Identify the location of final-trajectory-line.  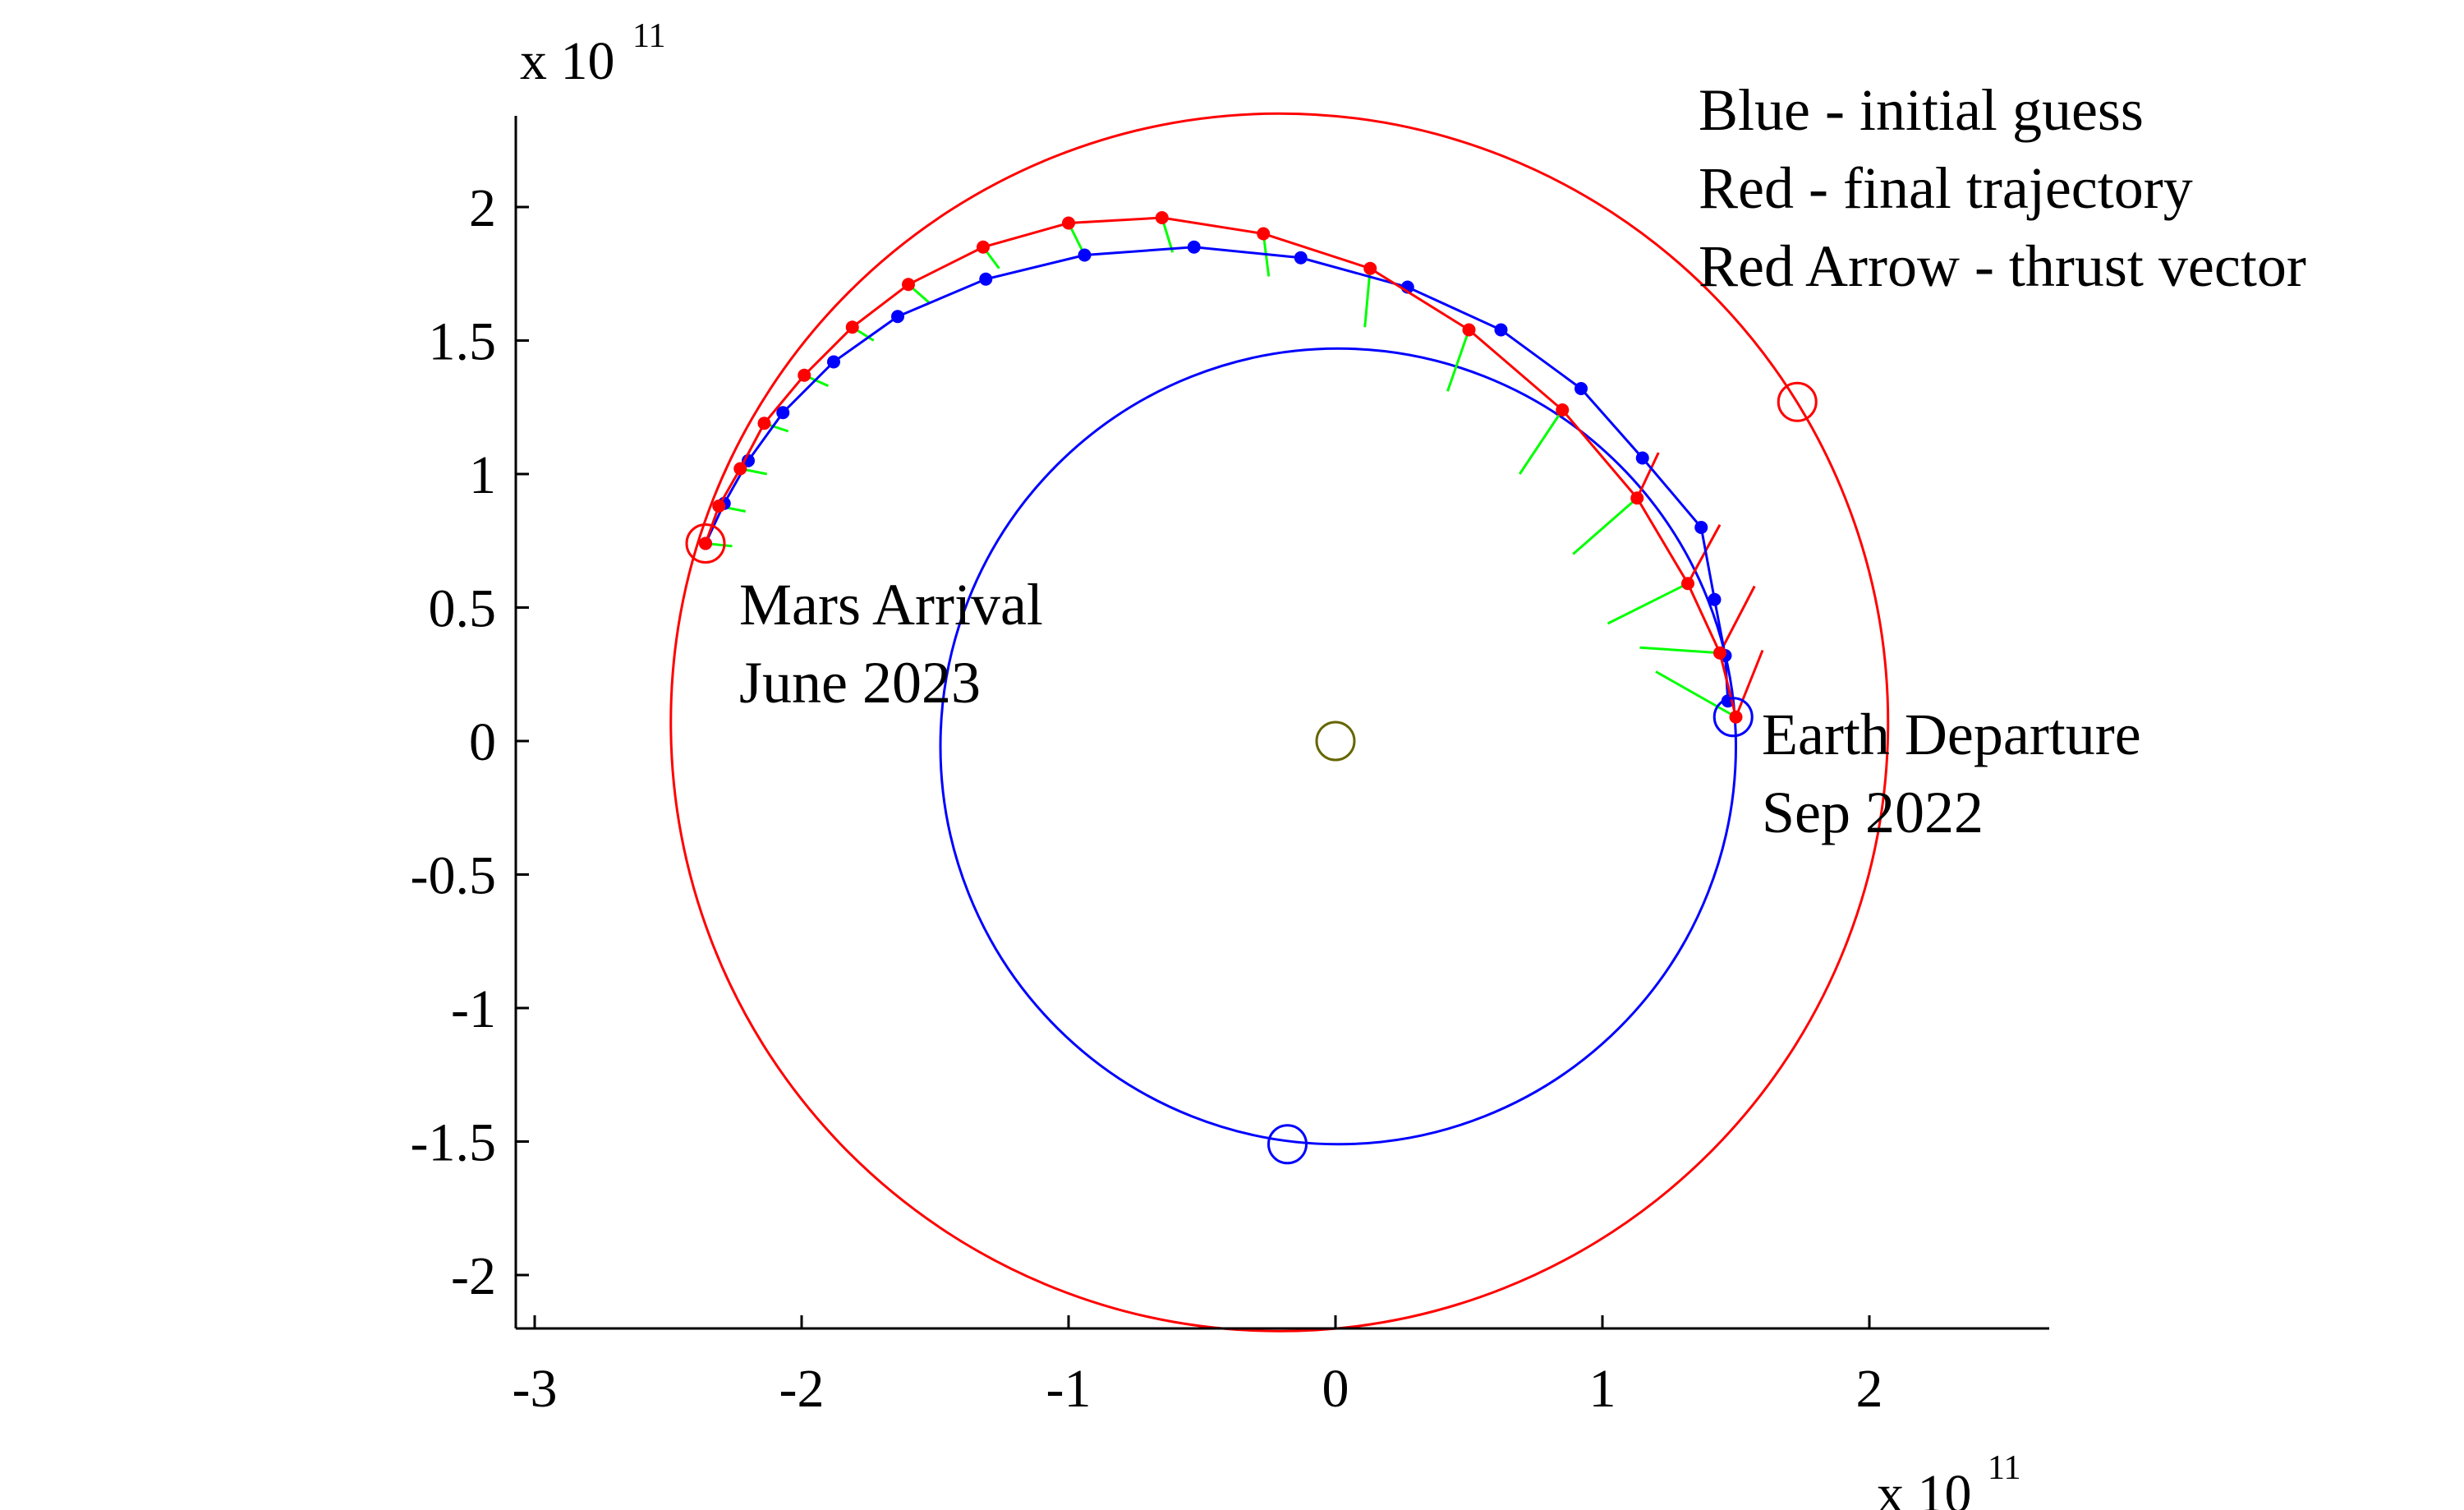
(1220, 467).